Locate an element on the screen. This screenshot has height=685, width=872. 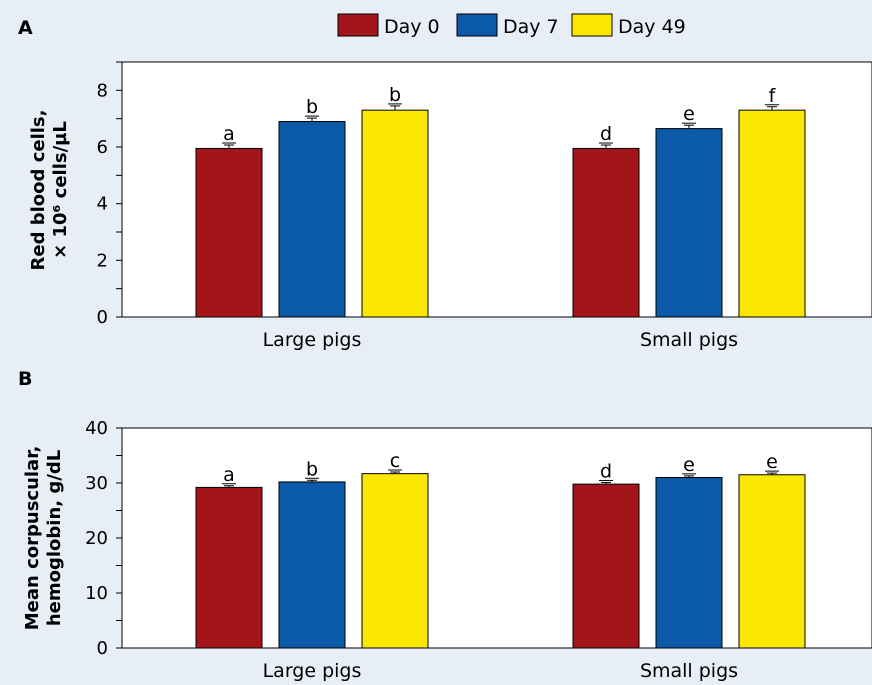
y-tick-label: 40 is located at coordinates (96, 428).